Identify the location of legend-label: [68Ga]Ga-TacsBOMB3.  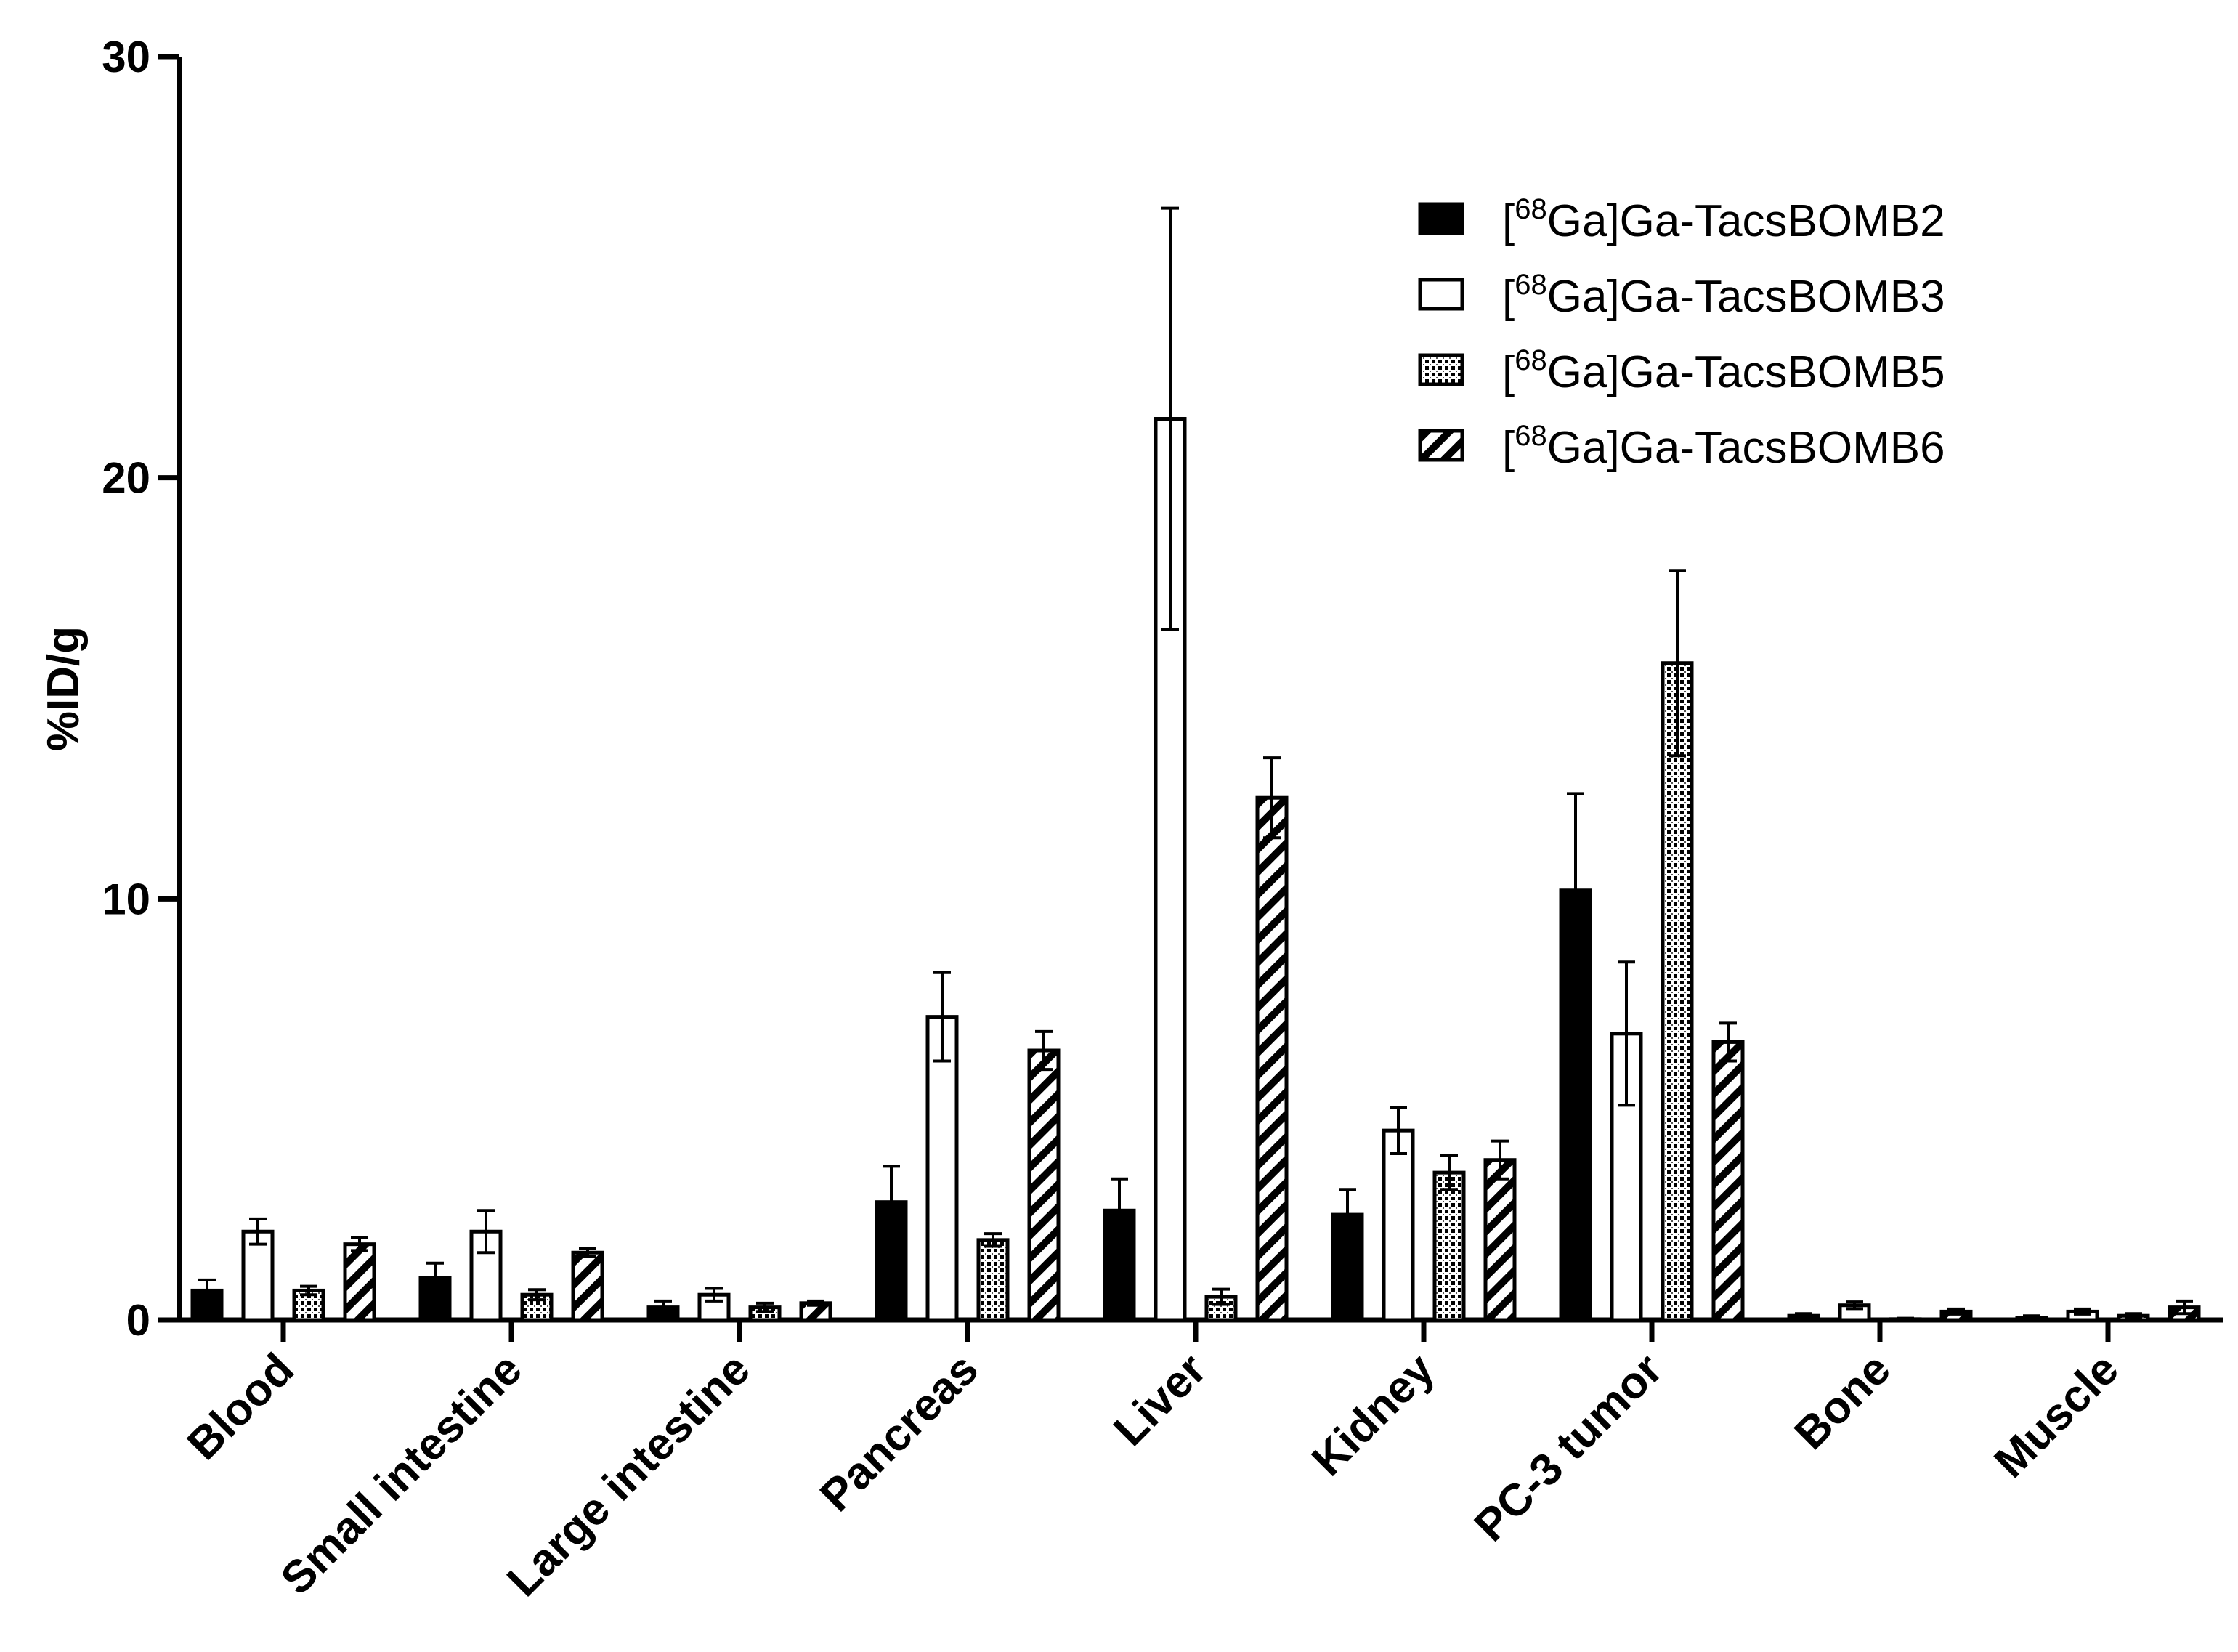
(1723, 295).